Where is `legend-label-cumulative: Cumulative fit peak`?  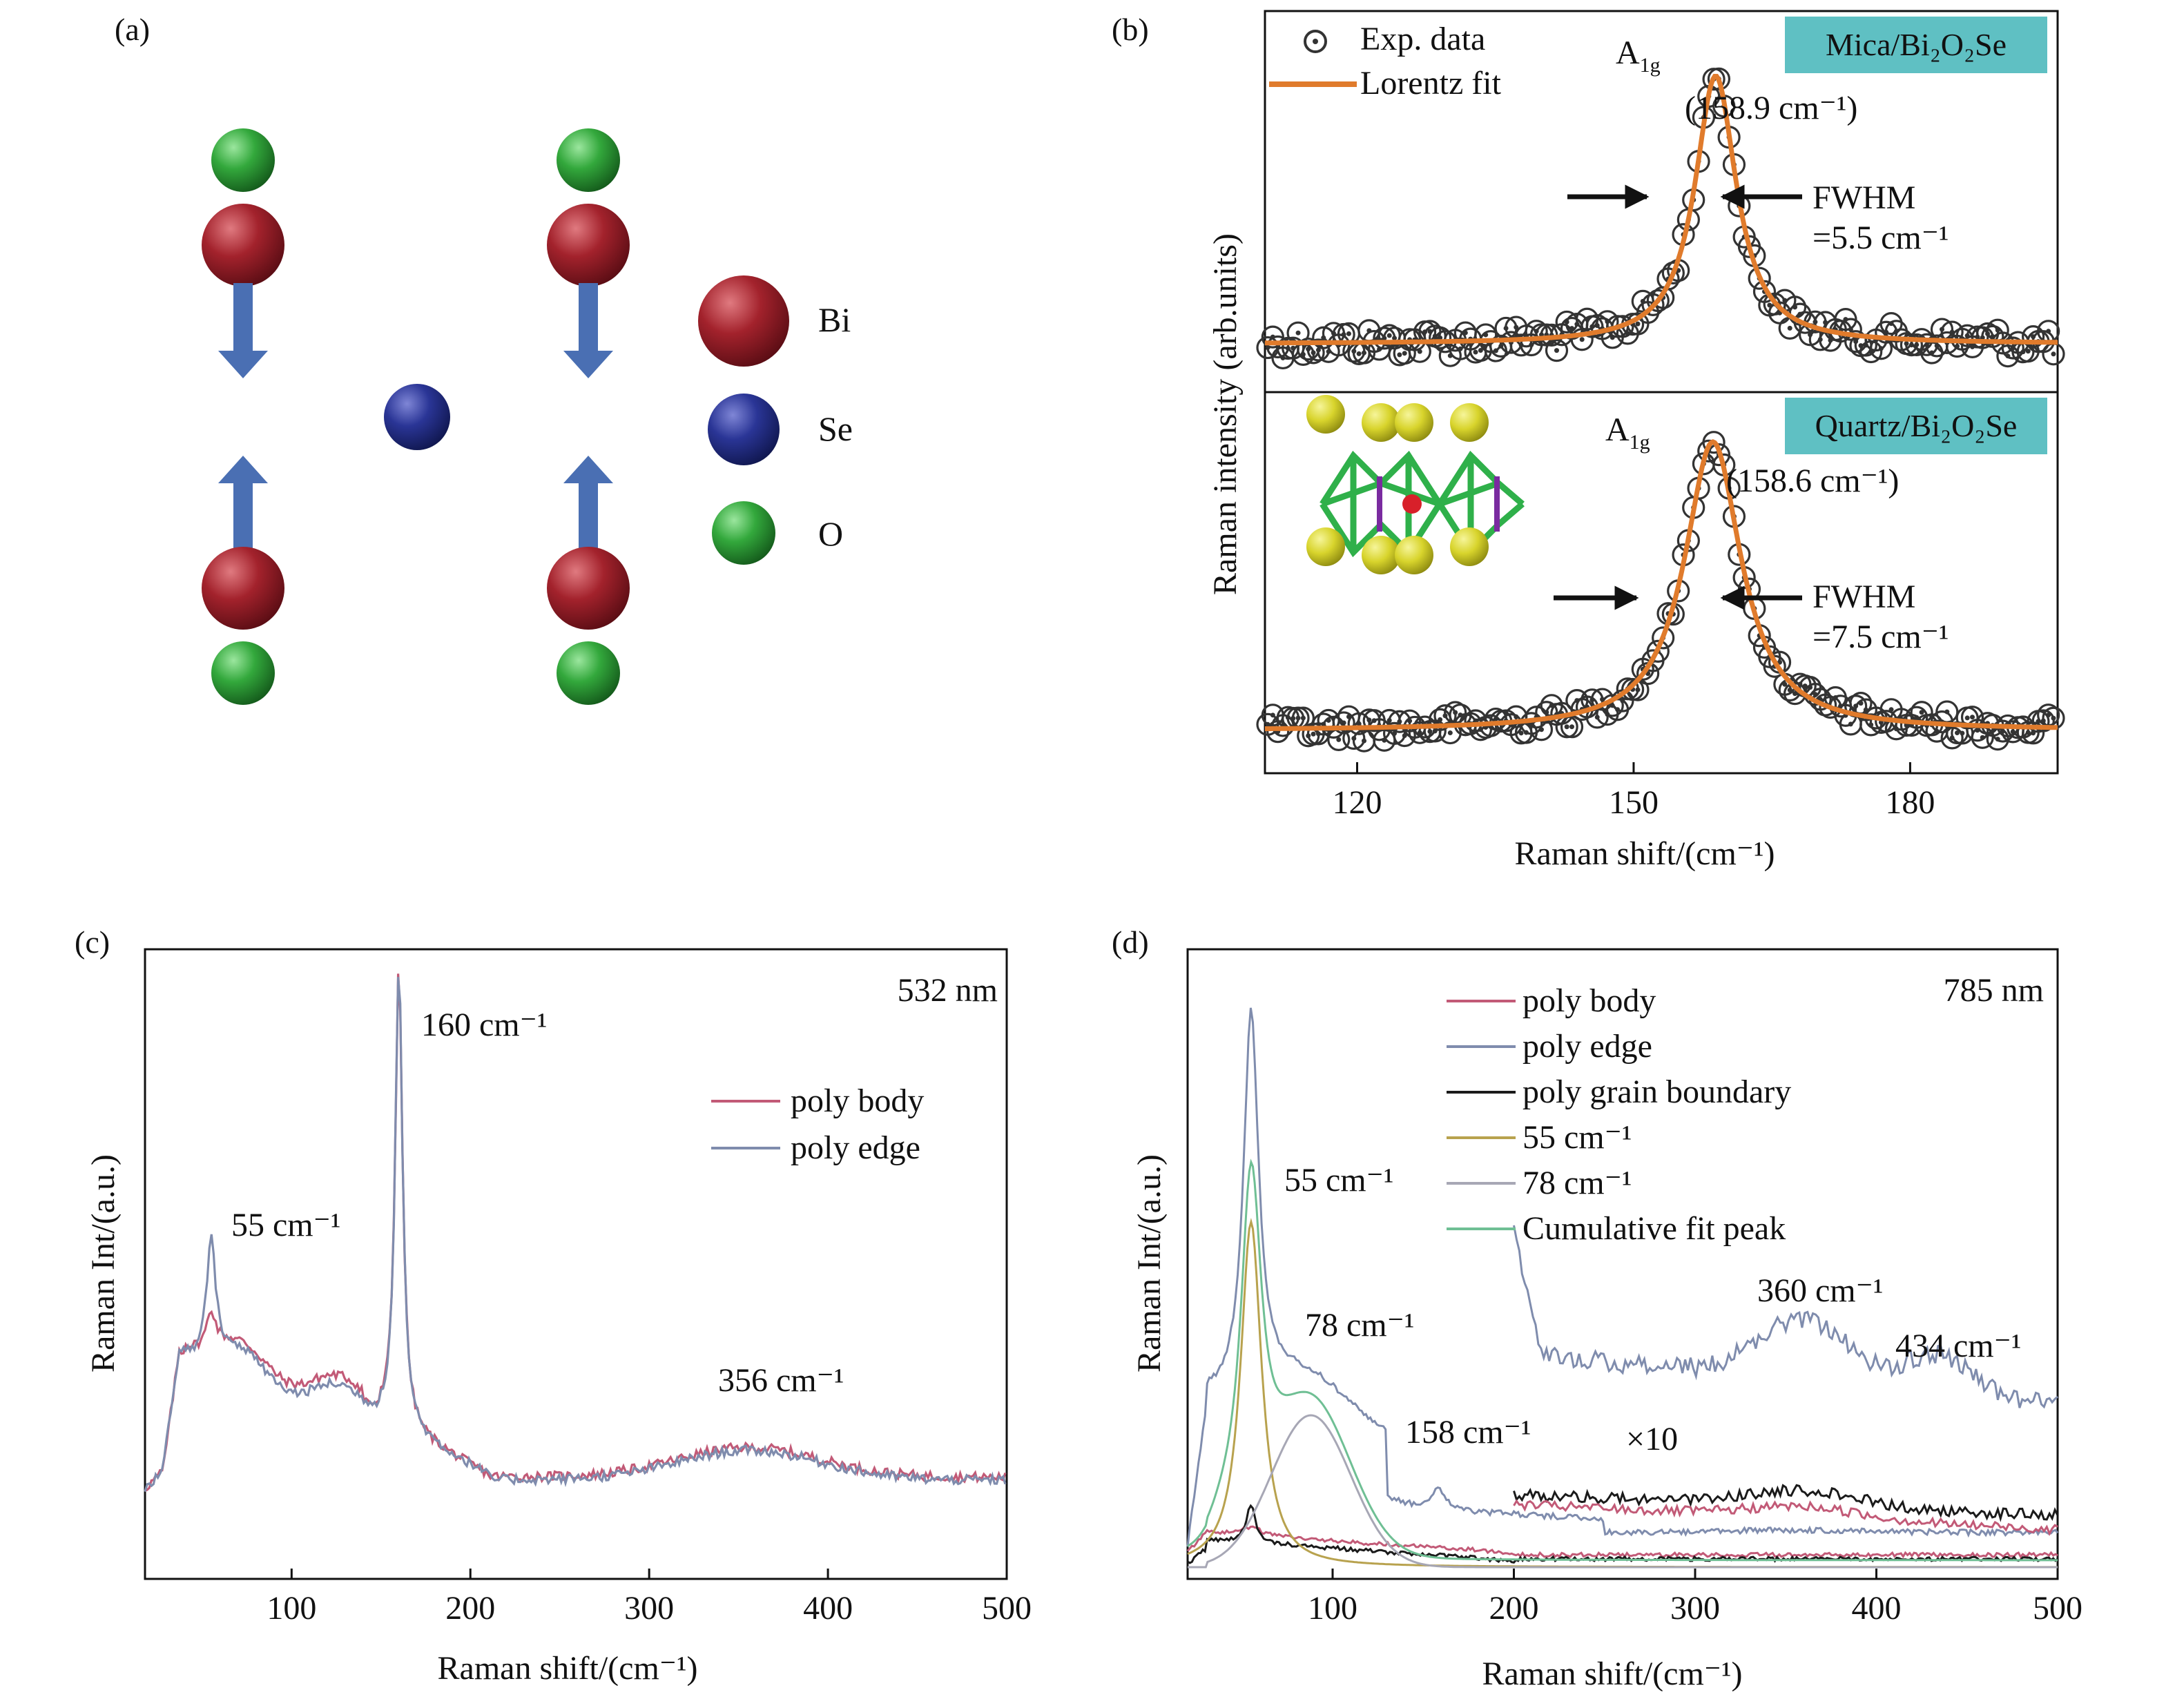
legend-label-cumulative: Cumulative fit peak is located at coordinates (1654, 1228).